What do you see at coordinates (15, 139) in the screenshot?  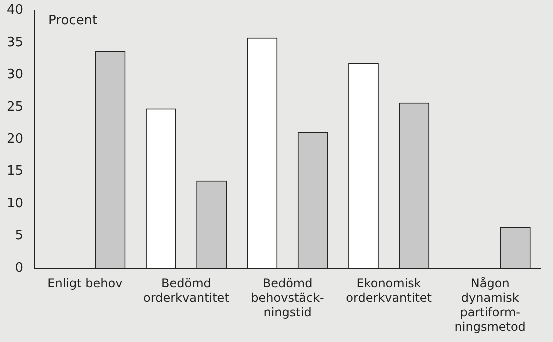 I see `y-tick-label: 20` at bounding box center [15, 139].